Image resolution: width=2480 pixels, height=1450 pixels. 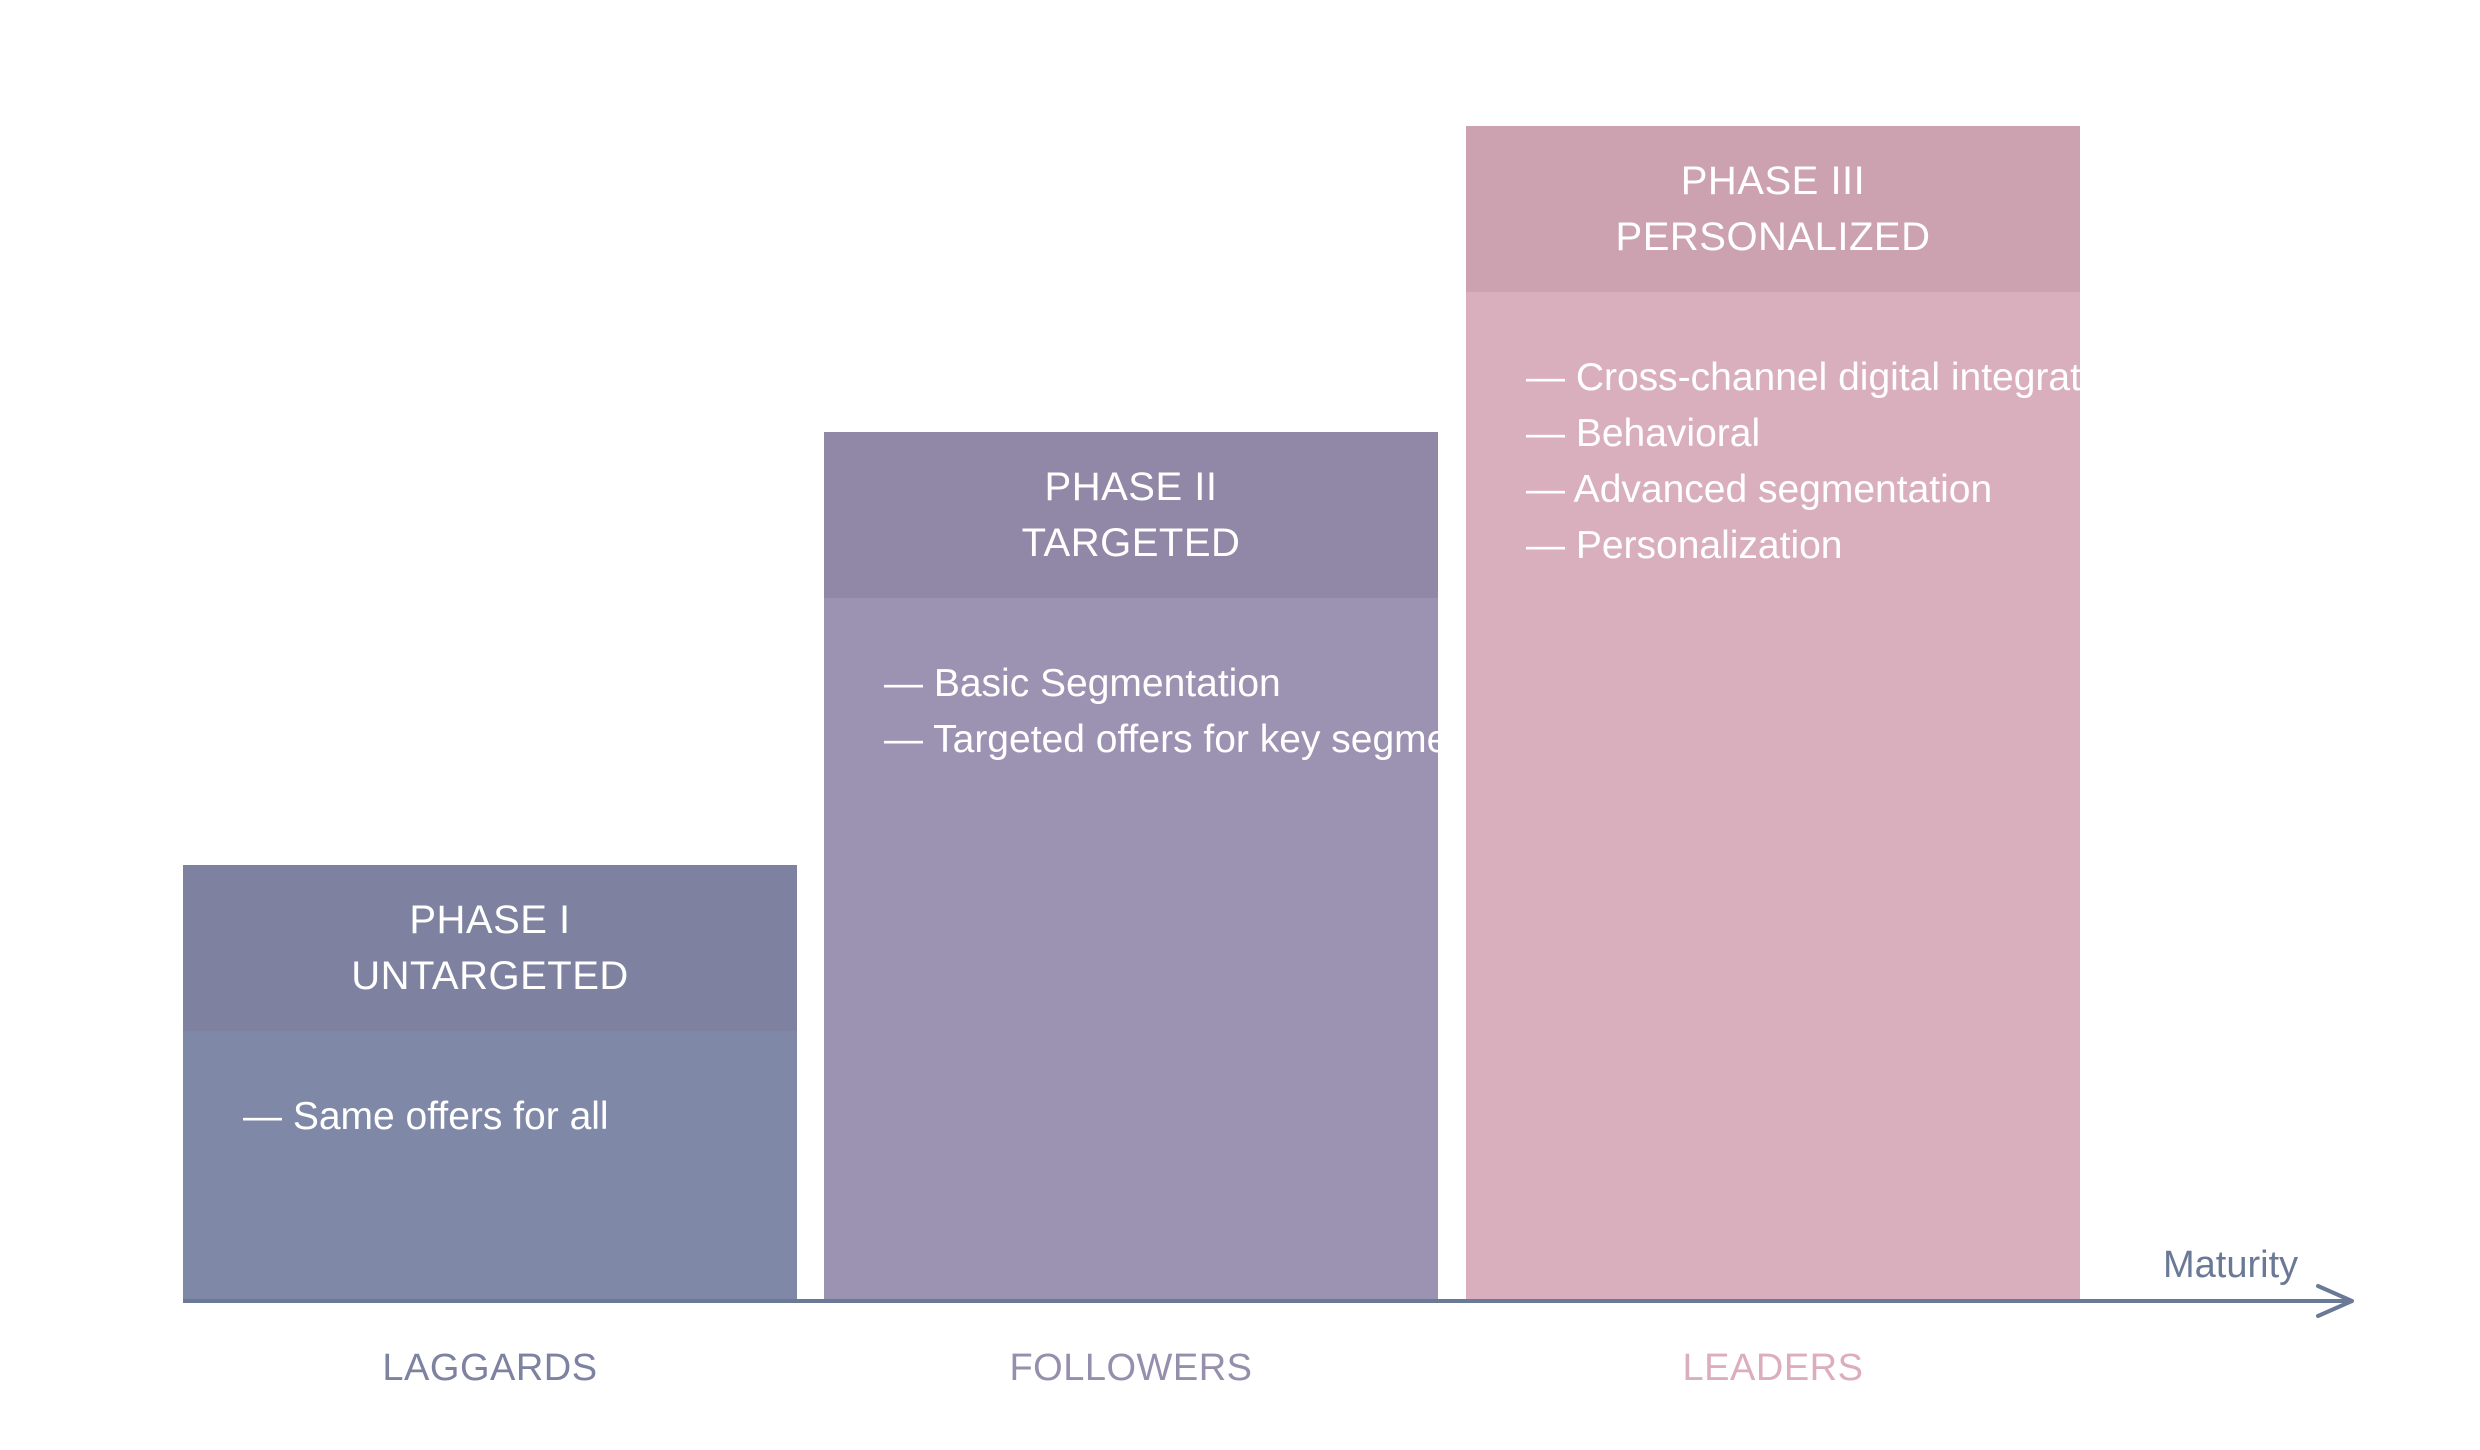 I want to click on phase-1-block: PHASE I UNTARGETED — Same offers for all, so click(x=490, y=1082).